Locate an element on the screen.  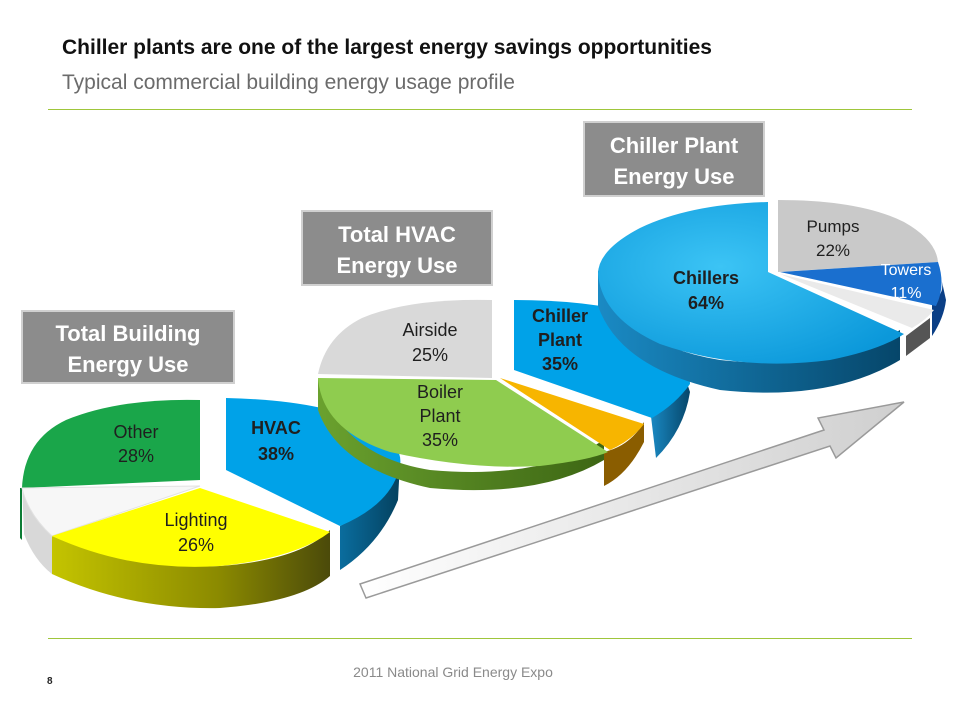
label-towers-value: 11% is located at coordinates (906, 293).